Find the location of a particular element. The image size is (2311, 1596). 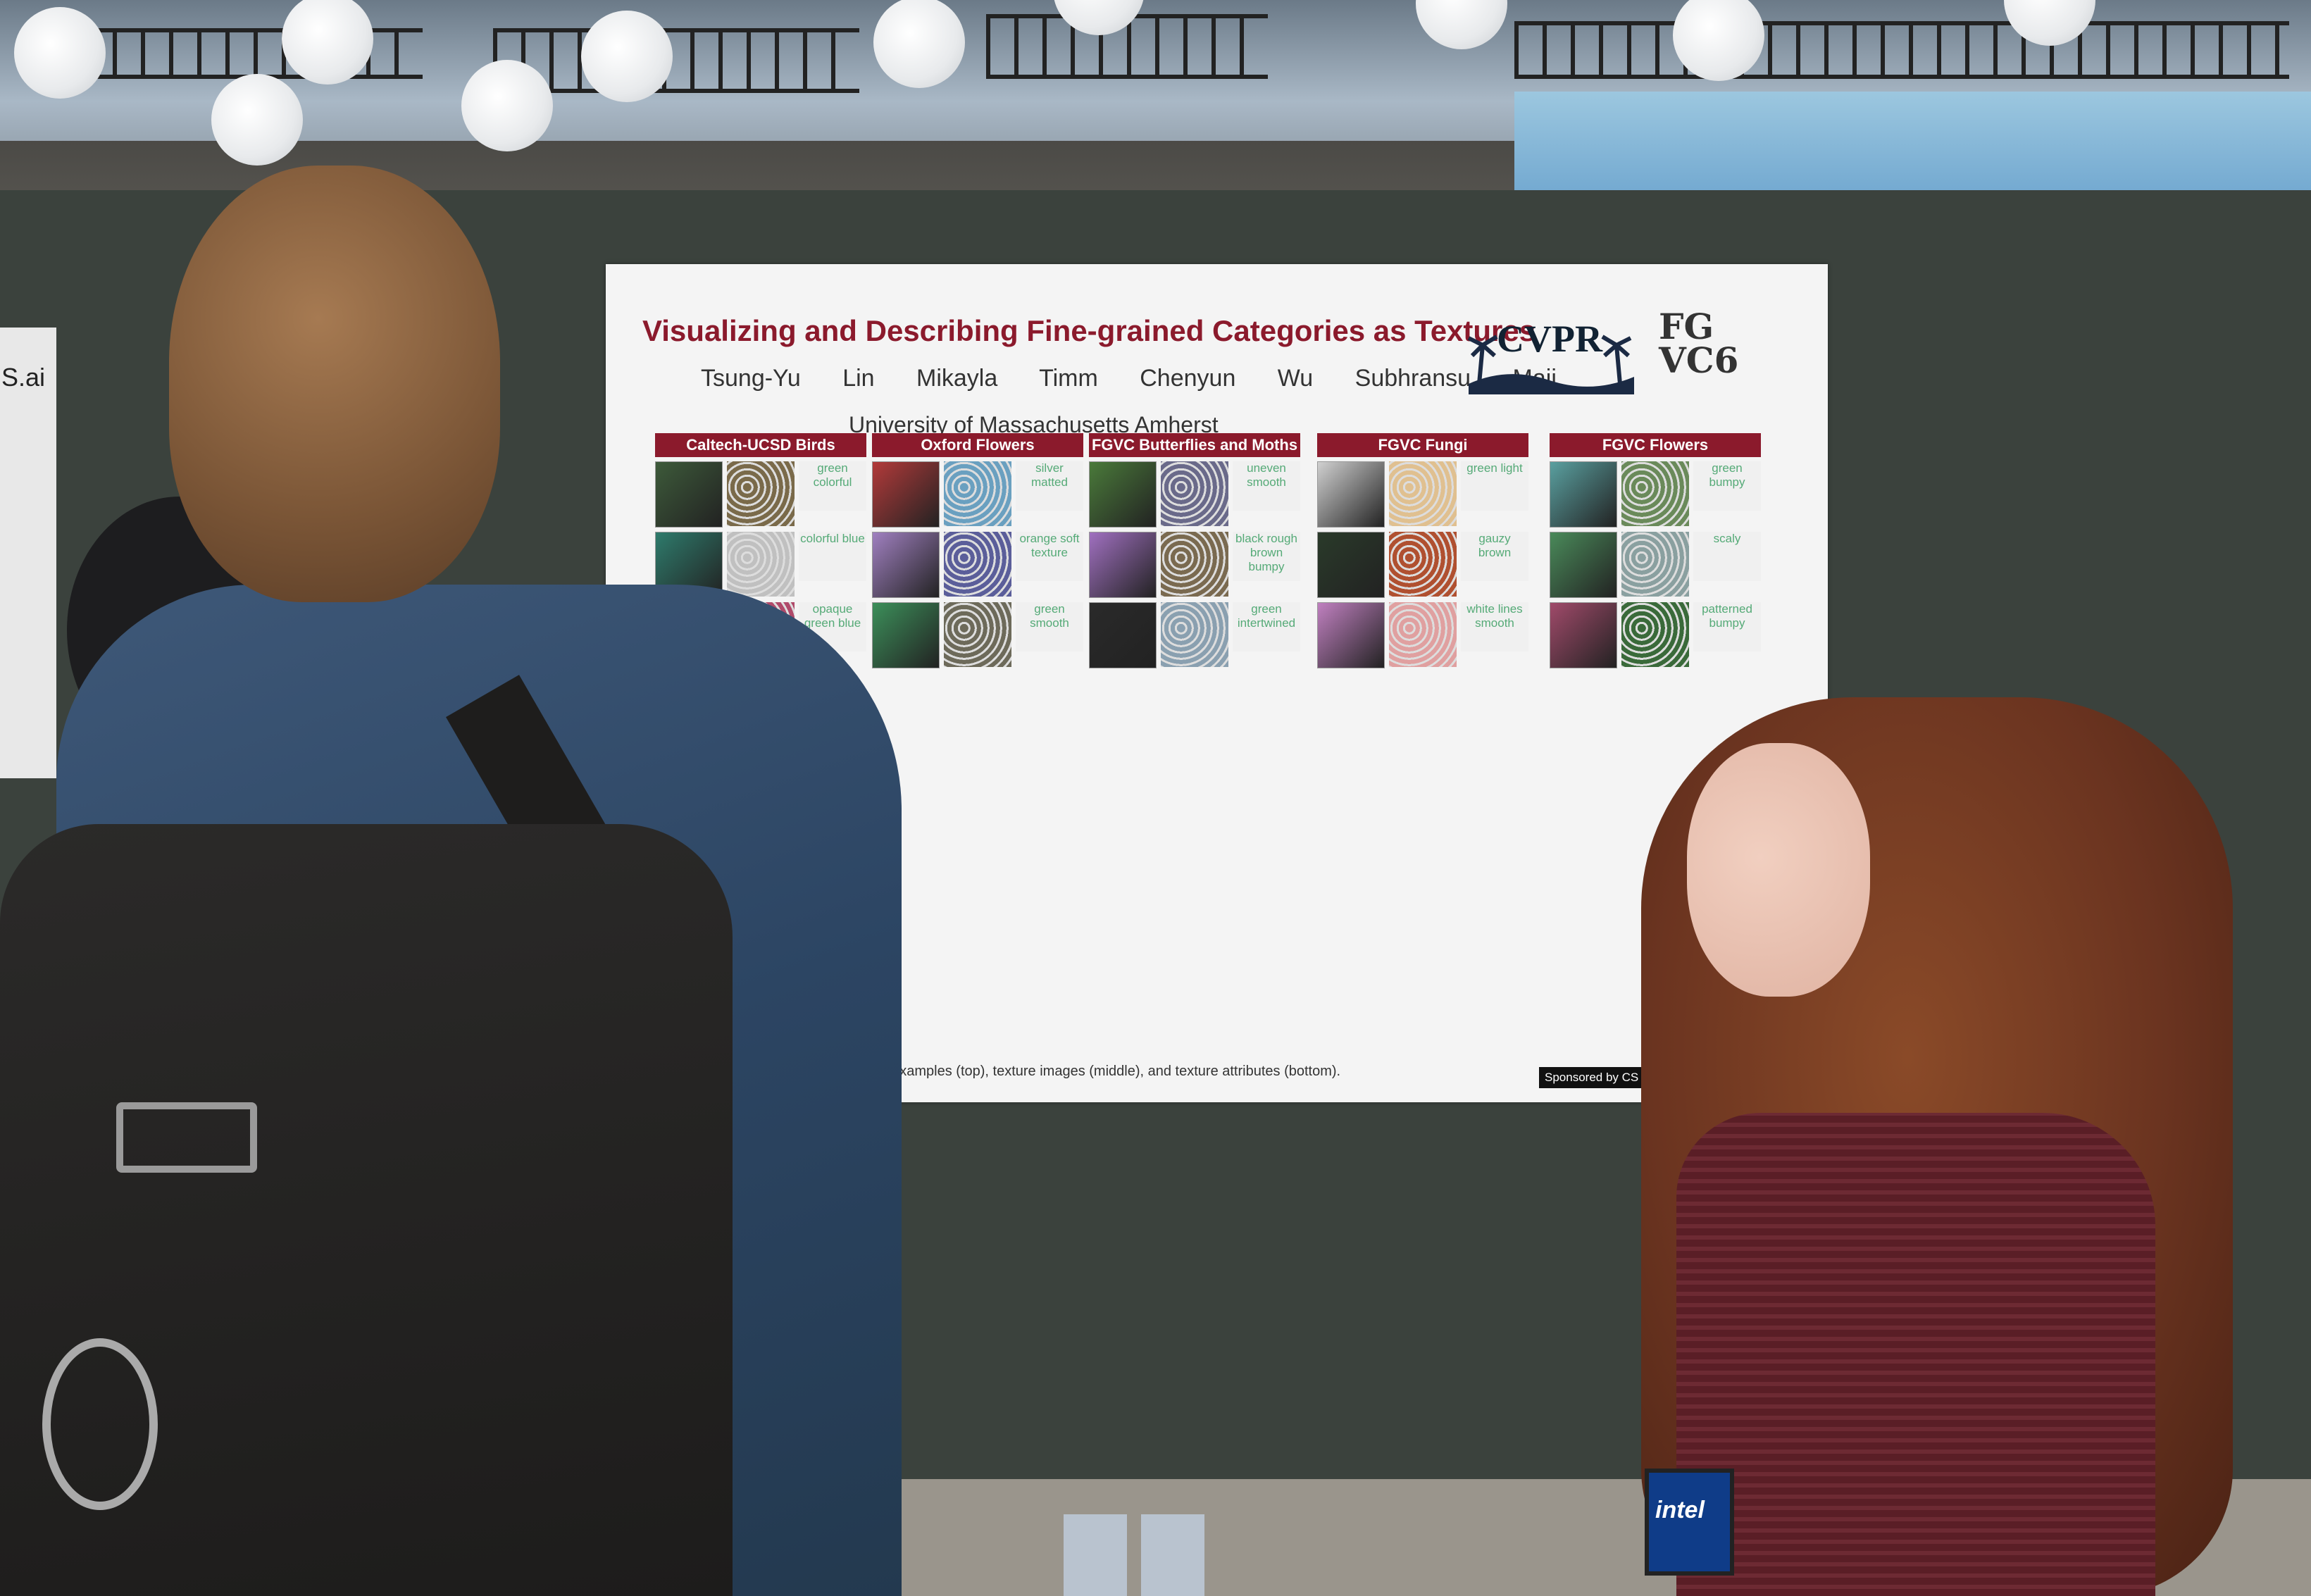

texture-attribute-words: patterned bumpy is located at coordinates (1727, 627).